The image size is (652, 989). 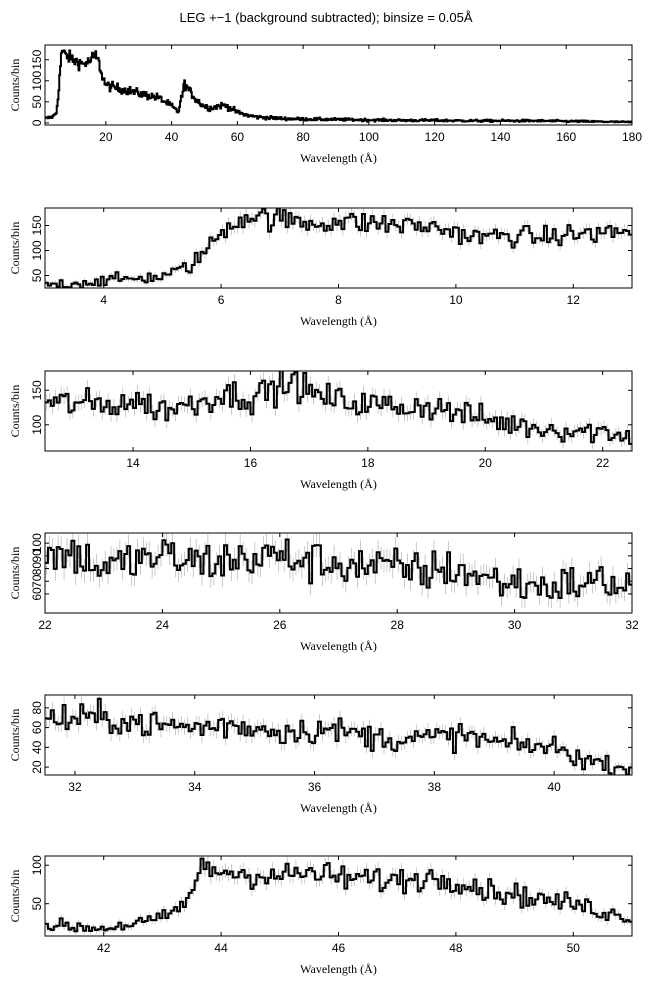 I want to click on x-tick-label: 6, so click(x=221, y=300).